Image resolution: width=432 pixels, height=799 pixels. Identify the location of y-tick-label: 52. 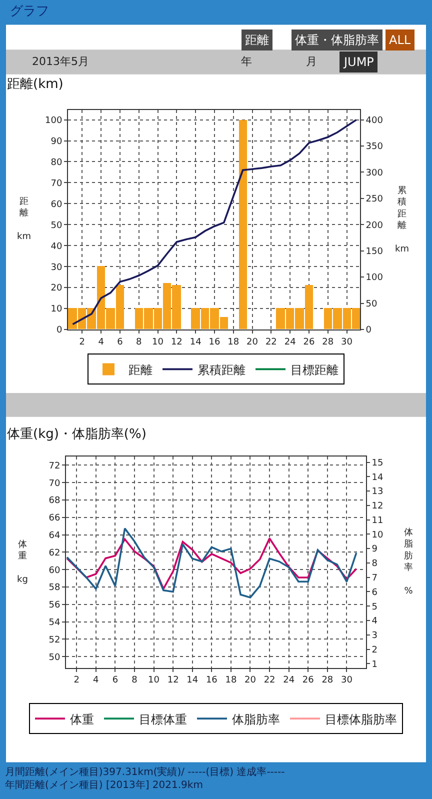
(54, 640).